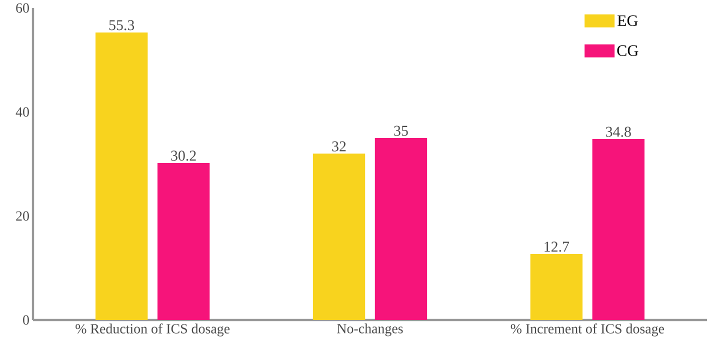 This screenshot has height=358, width=709. What do you see at coordinates (587, 330) in the screenshot?
I see `x-tick-label: % Increment of ICS dosage` at bounding box center [587, 330].